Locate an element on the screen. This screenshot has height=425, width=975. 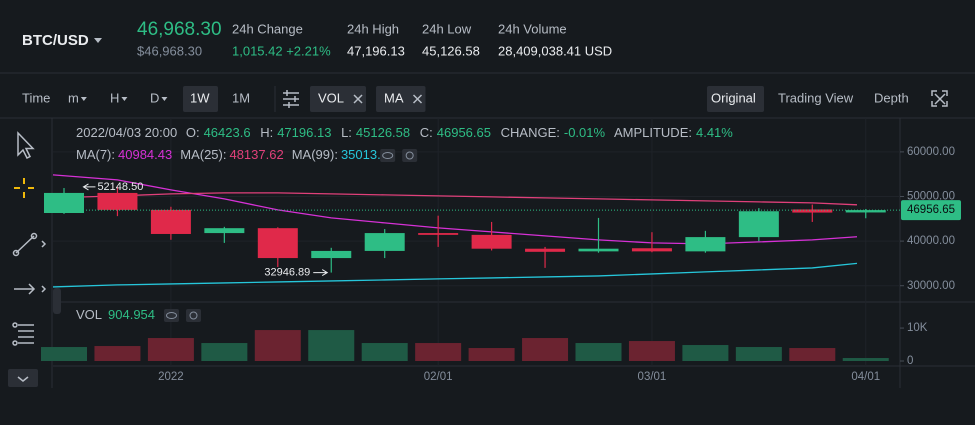
low-arrow is located at coordinates (321, 273).